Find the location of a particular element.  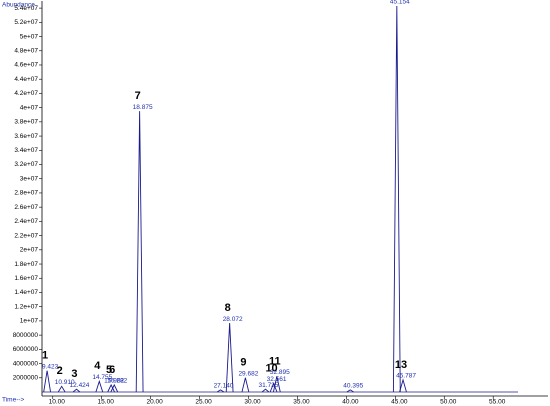

peak-number: 2 is located at coordinates (60, 371).